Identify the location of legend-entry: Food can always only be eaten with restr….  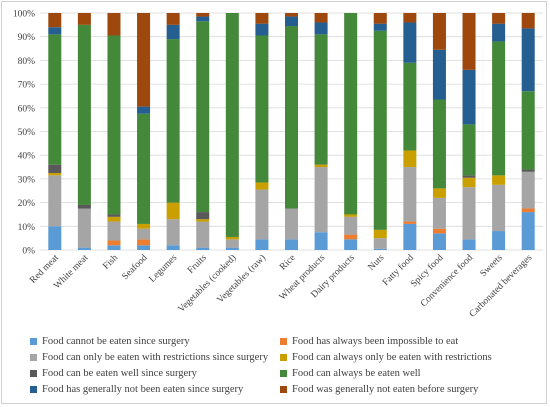
(405, 357).